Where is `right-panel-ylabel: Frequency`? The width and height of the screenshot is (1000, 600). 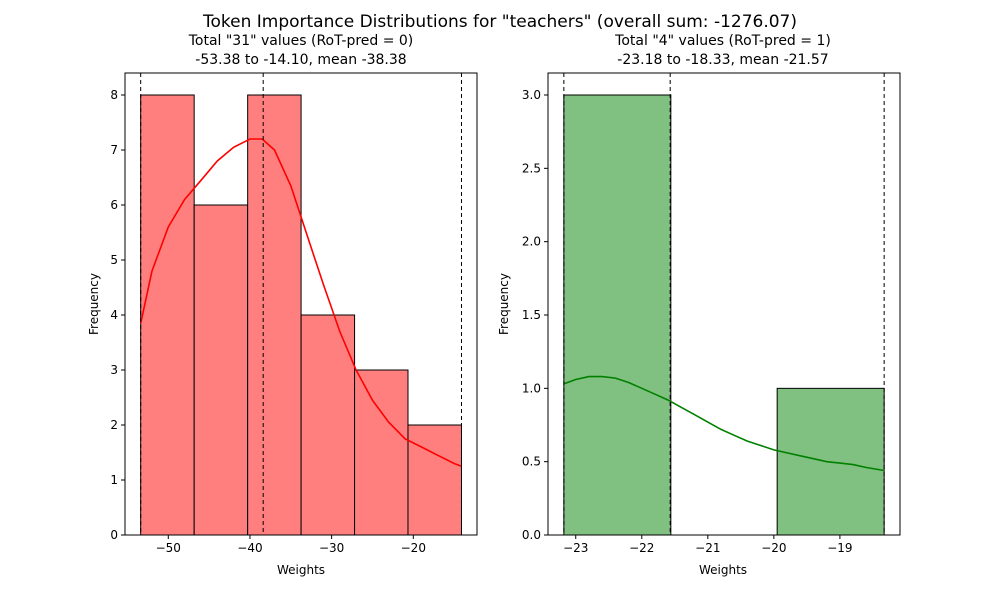 right-panel-ylabel: Frequency is located at coordinates (504, 304).